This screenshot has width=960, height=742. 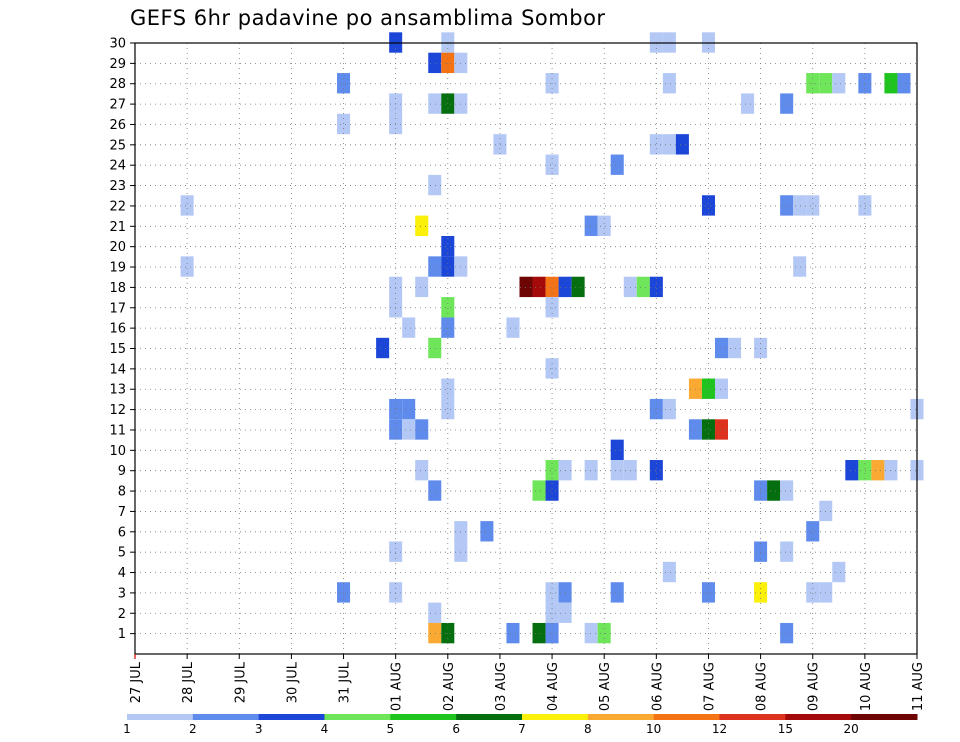 I want to click on y-tick-label: 10, so click(x=117, y=451).